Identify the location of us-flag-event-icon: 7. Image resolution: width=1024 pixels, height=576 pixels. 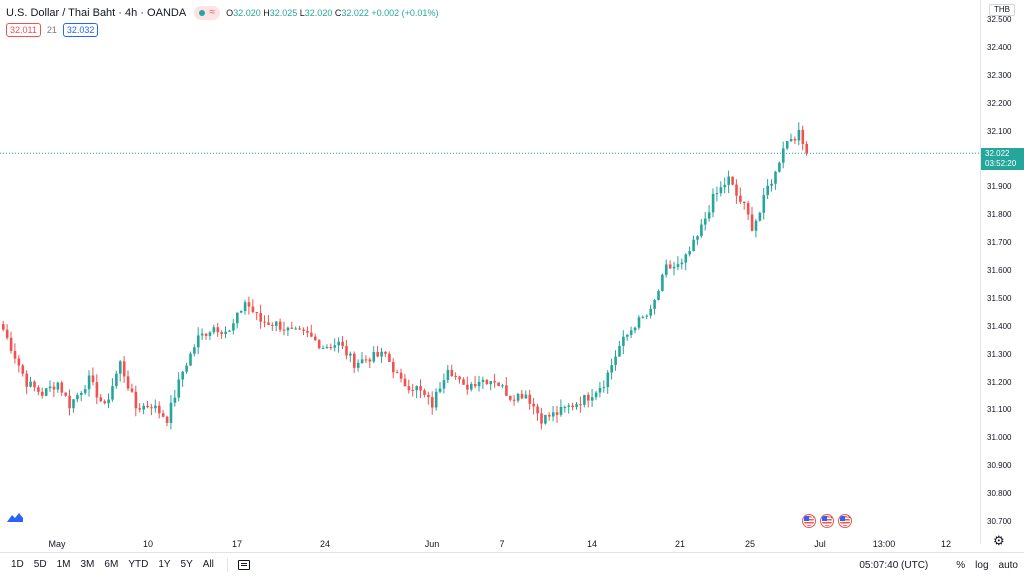
(809, 521).